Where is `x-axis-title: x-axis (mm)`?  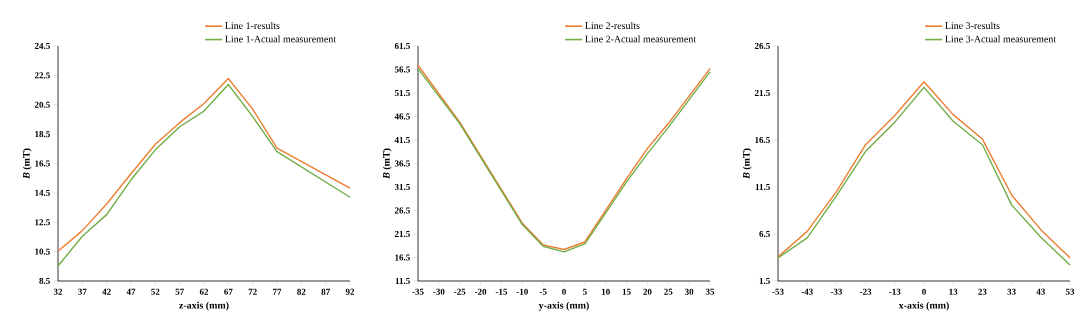
x-axis-title: x-axis (mm) is located at coordinates (923, 306).